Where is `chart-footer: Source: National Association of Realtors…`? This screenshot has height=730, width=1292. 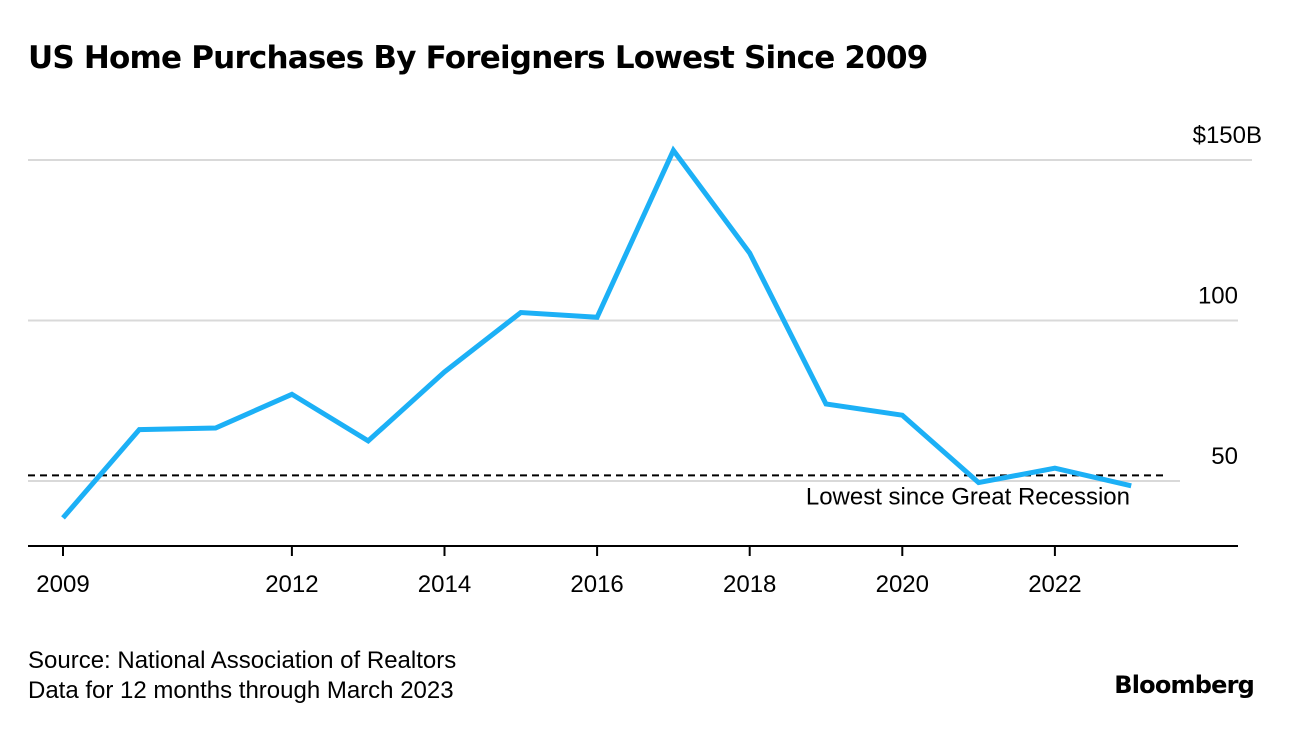 chart-footer: Source: National Association of Realtors… is located at coordinates (242, 676).